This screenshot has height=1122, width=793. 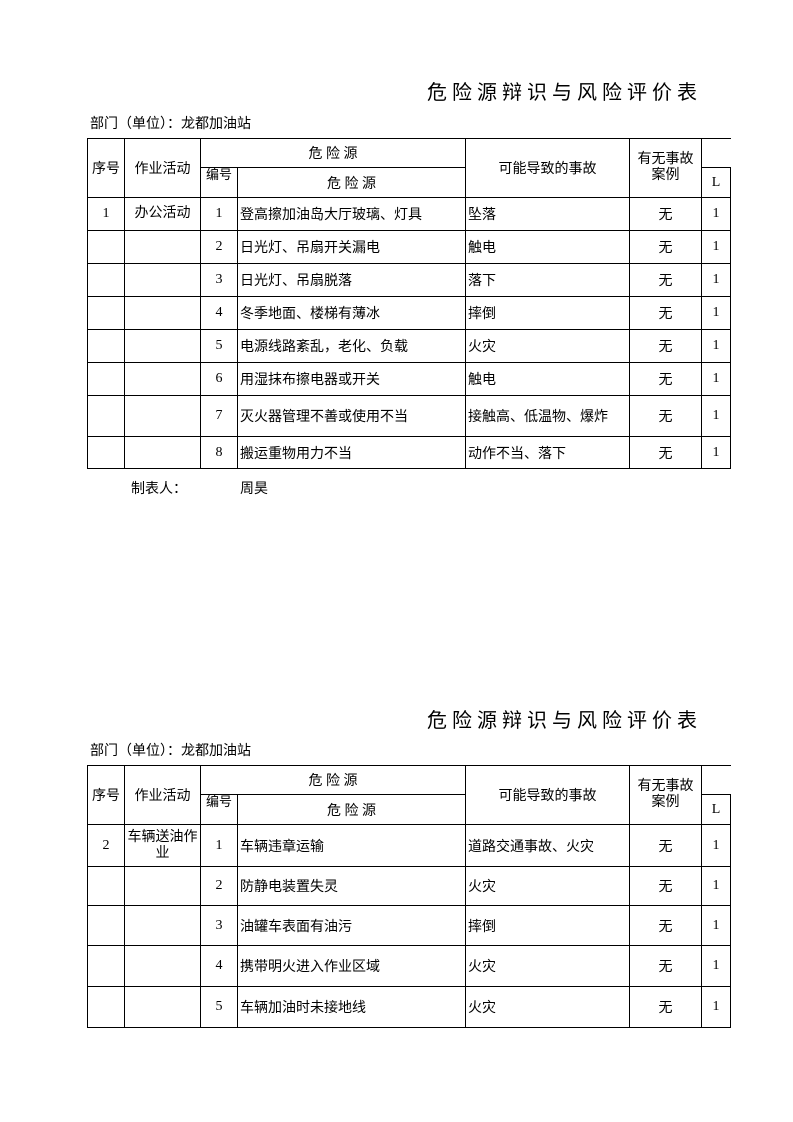 I want to click on table-row: 2 日光灯、吊扇开关漏电 触电无 1, so click(x=409, y=247).